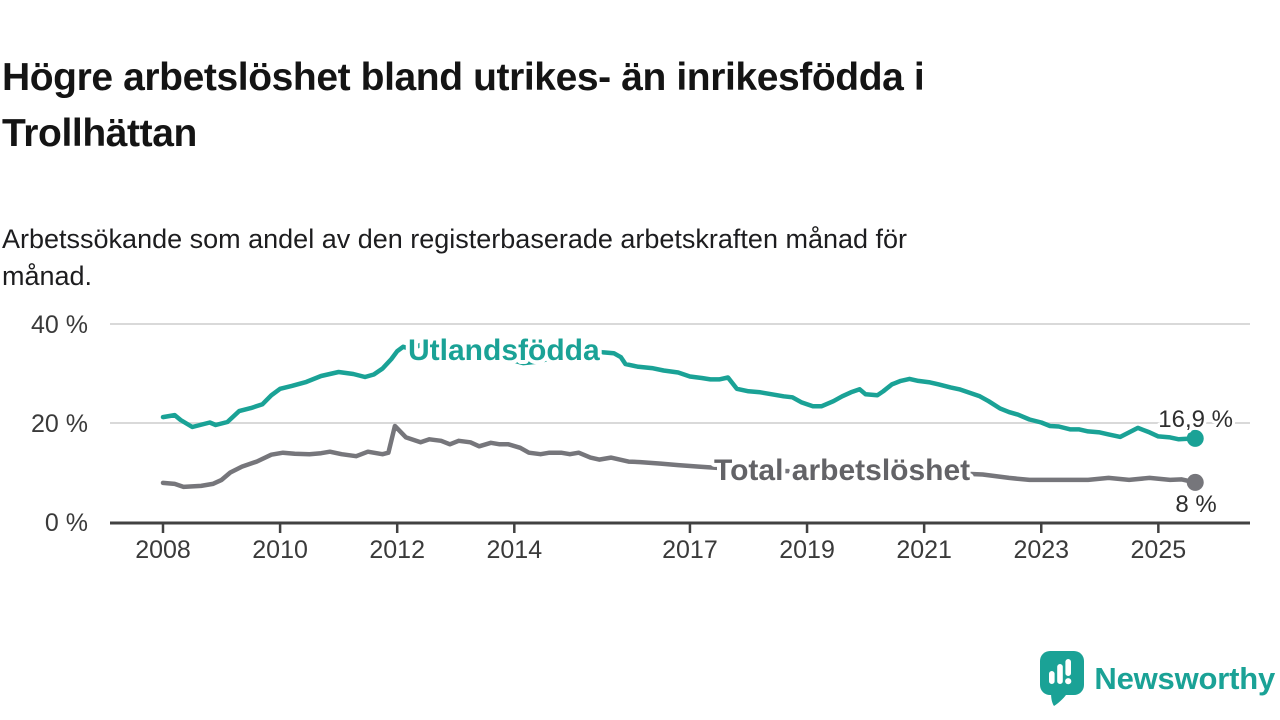 The width and height of the screenshot is (1280, 720). What do you see at coordinates (163, 550) in the screenshot?
I see `x-tick-label-2008: 2008` at bounding box center [163, 550].